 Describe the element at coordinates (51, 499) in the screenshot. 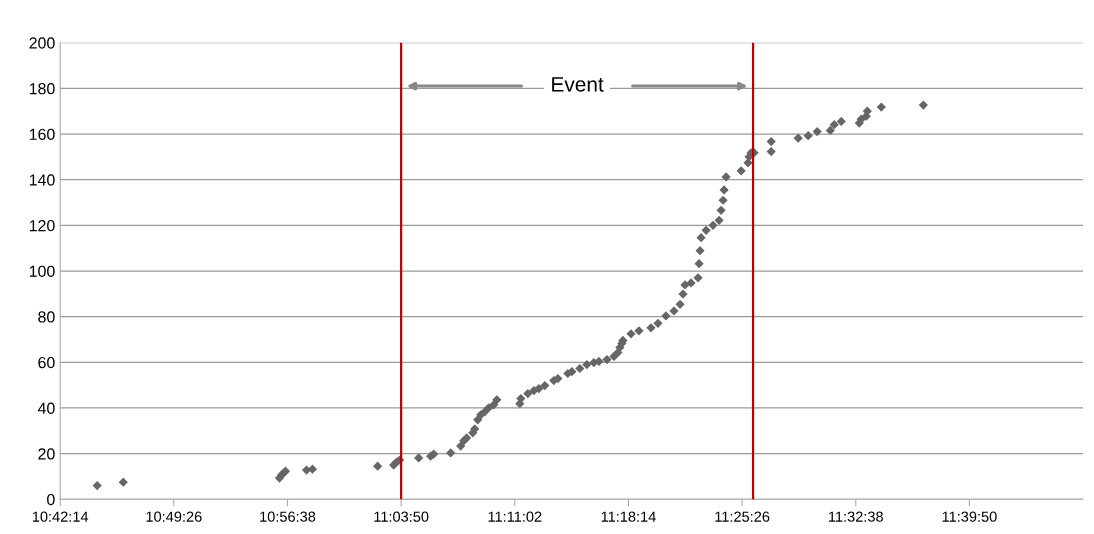

I see `y-tick-label: 0` at that location.